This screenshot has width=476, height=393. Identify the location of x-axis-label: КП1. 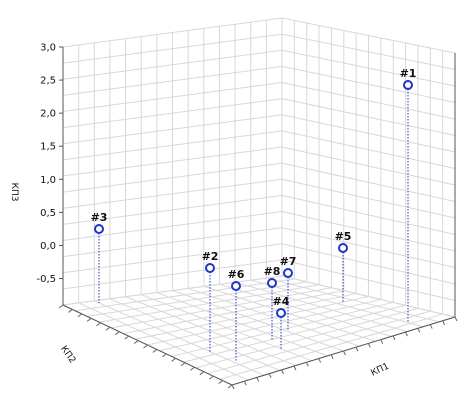
(379, 370).